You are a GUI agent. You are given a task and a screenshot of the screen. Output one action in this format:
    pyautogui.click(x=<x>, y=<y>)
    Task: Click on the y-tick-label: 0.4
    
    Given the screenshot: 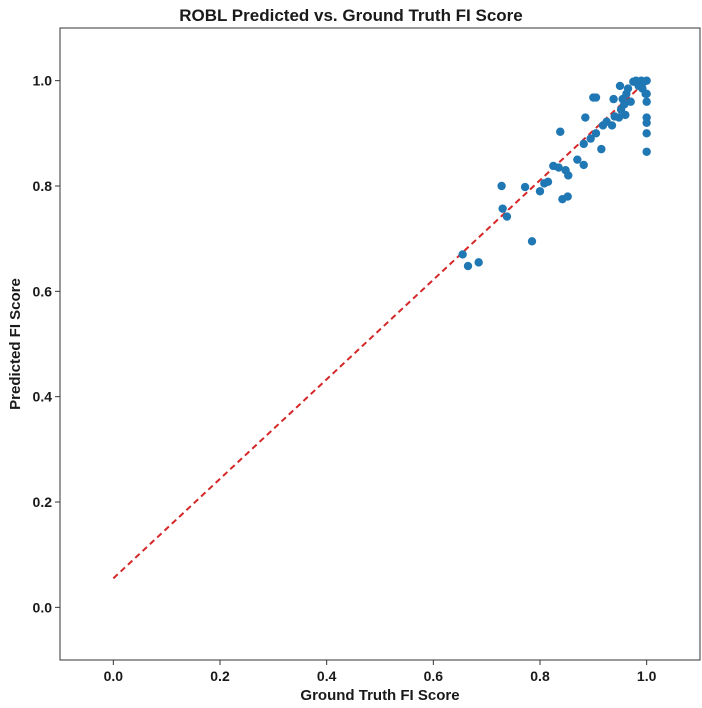 What is the action you would take?
    pyautogui.click(x=43, y=397)
    